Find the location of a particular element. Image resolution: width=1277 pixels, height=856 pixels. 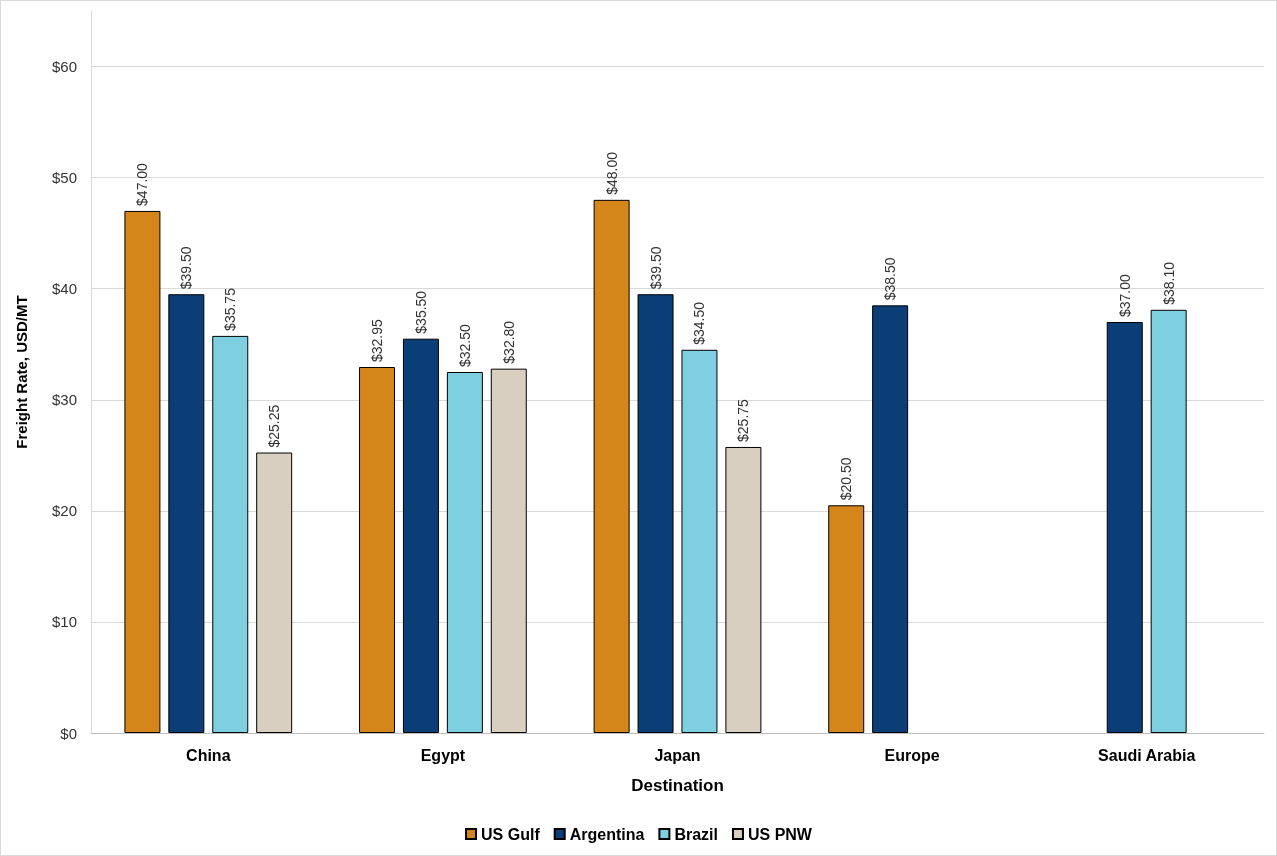

data-label: $35.50 is located at coordinates (420, 312).